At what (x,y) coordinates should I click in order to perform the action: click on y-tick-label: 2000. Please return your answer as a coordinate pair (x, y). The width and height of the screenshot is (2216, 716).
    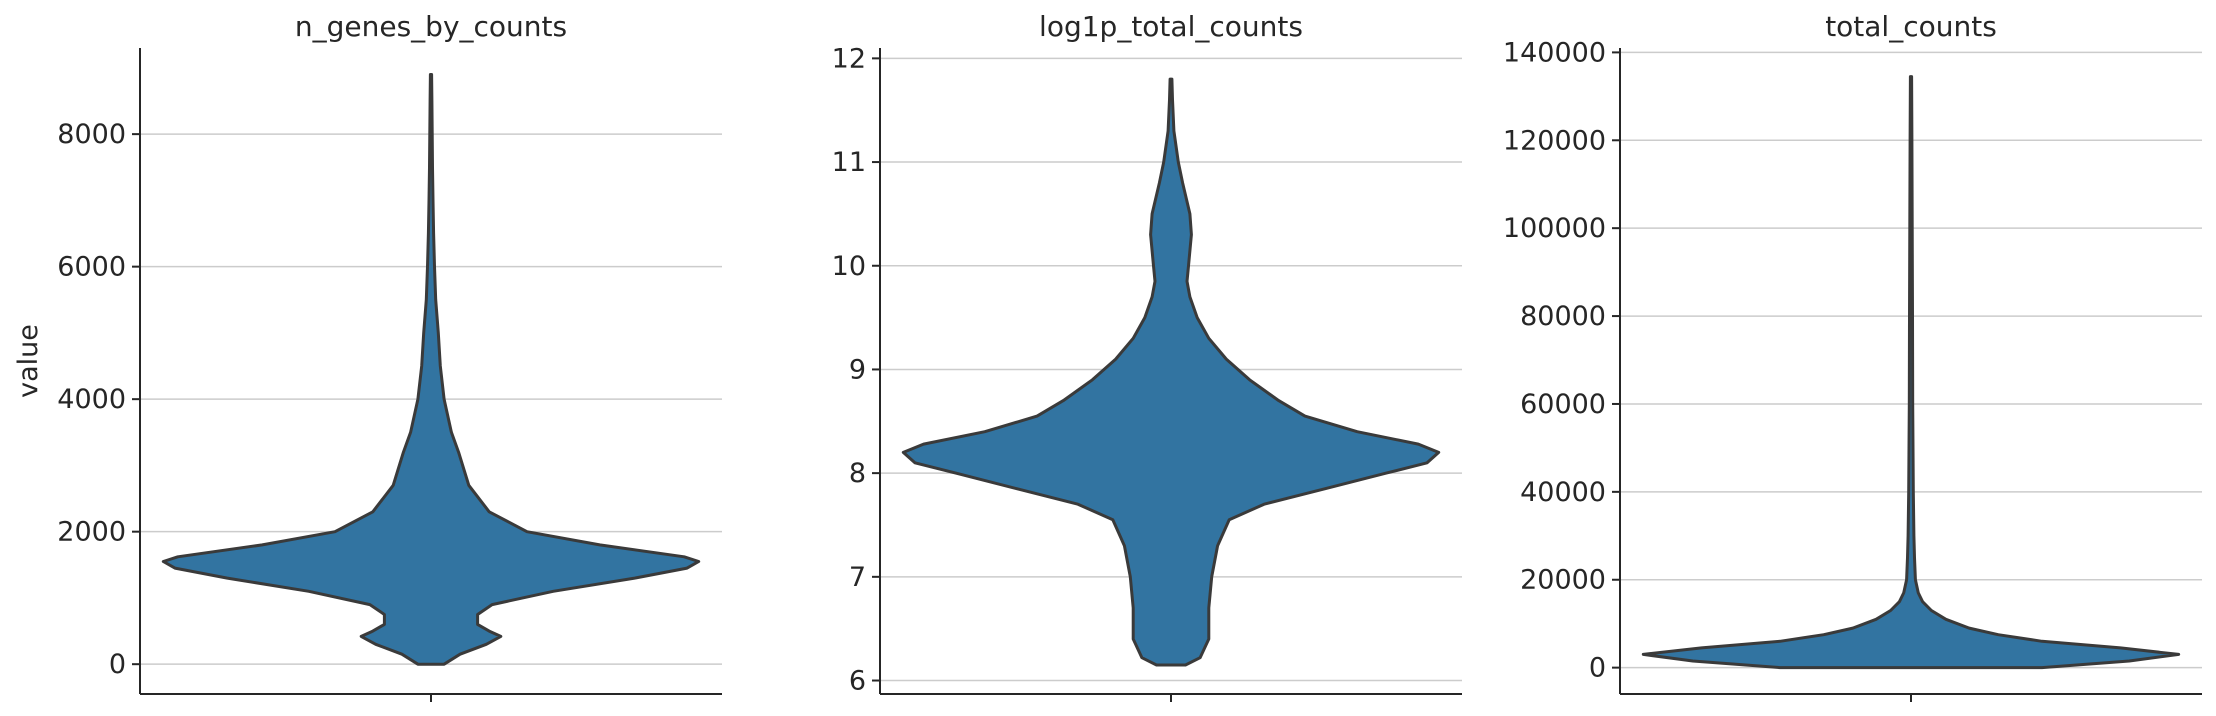
    Looking at the image, I should click on (91, 532).